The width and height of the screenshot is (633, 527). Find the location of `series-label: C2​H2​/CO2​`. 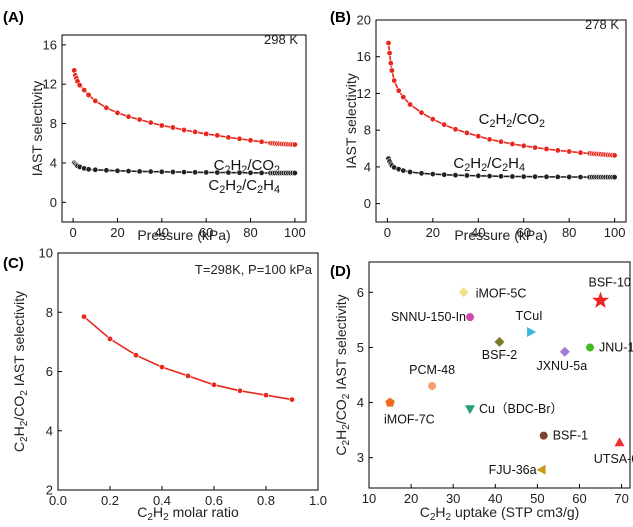

series-label: C2​H2​/CO2​ is located at coordinates (512, 120).